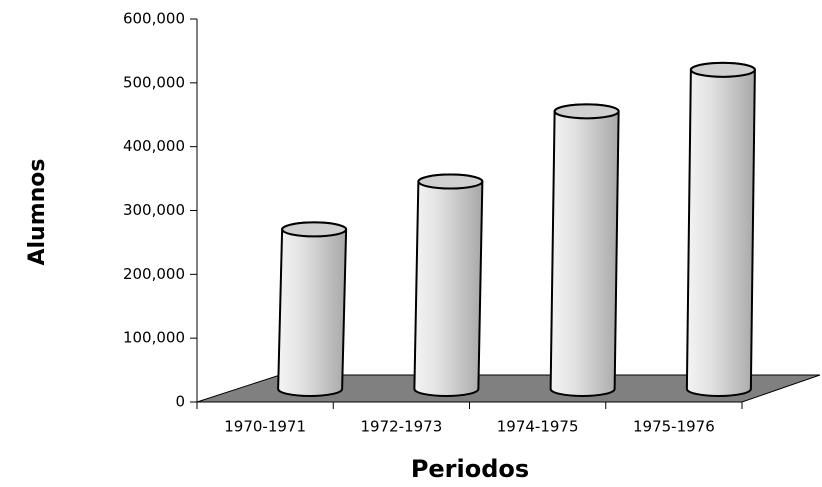 The height and width of the screenshot is (487, 822). What do you see at coordinates (470, 469) in the screenshot?
I see `x-axis-title: Periodos` at bounding box center [470, 469].